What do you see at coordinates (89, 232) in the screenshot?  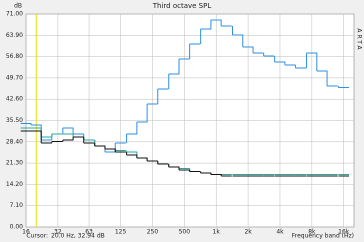 I see `x-tick-label: 63` at bounding box center [89, 232].